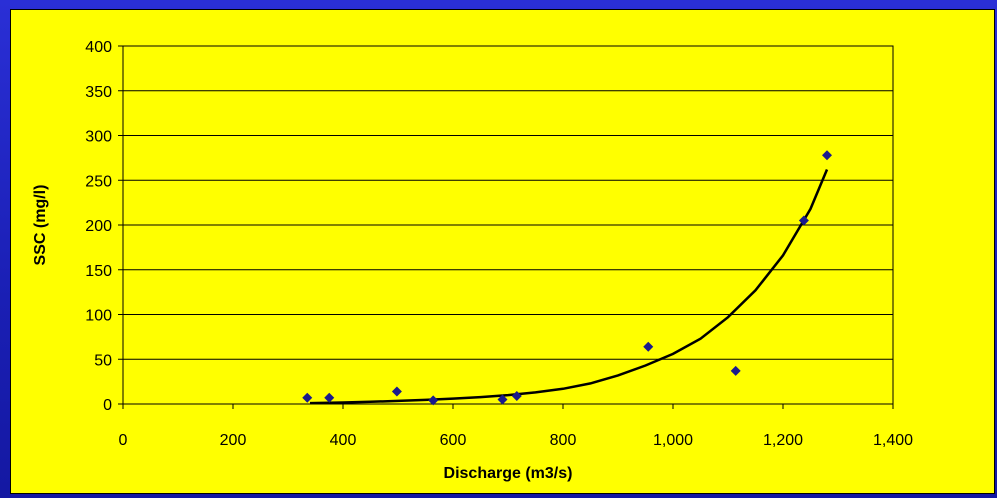 Image resolution: width=997 pixels, height=498 pixels. Describe the element at coordinates (40, 225) in the screenshot. I see `y-axis-title: SSC (mg/l)` at that location.